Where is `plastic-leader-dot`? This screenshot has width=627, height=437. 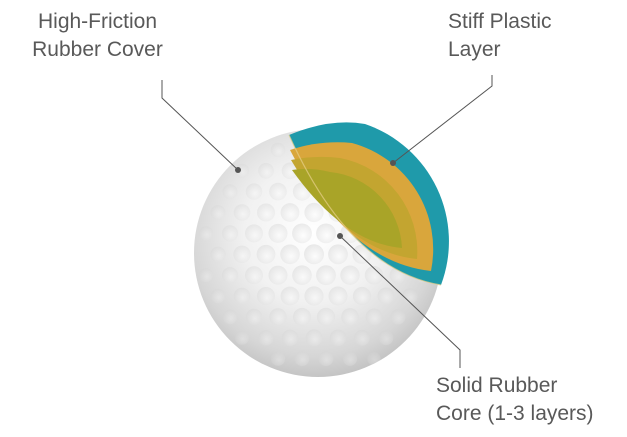 plastic-leader-dot is located at coordinates (393, 163).